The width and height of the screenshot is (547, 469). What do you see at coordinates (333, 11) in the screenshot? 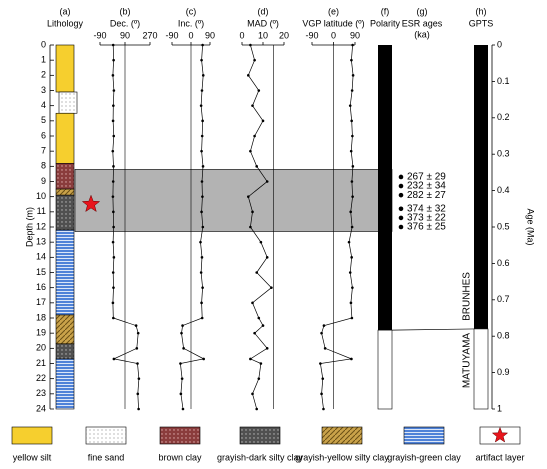
I see `panel-letter: (e)` at bounding box center [333, 11].